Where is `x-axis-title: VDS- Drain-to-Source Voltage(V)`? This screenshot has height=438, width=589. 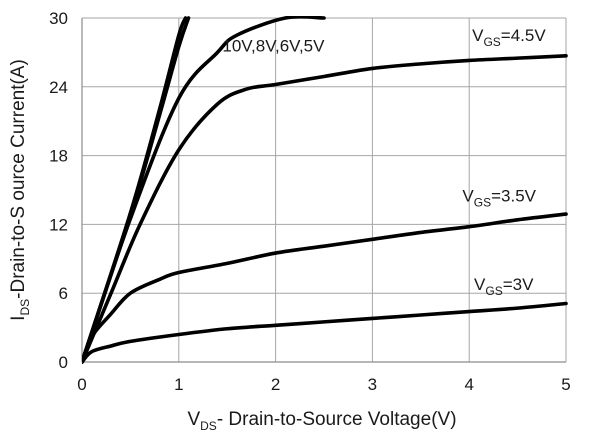 x-axis-title: VDS- Drain-to-Source Voltage(V) is located at coordinates (321, 421).